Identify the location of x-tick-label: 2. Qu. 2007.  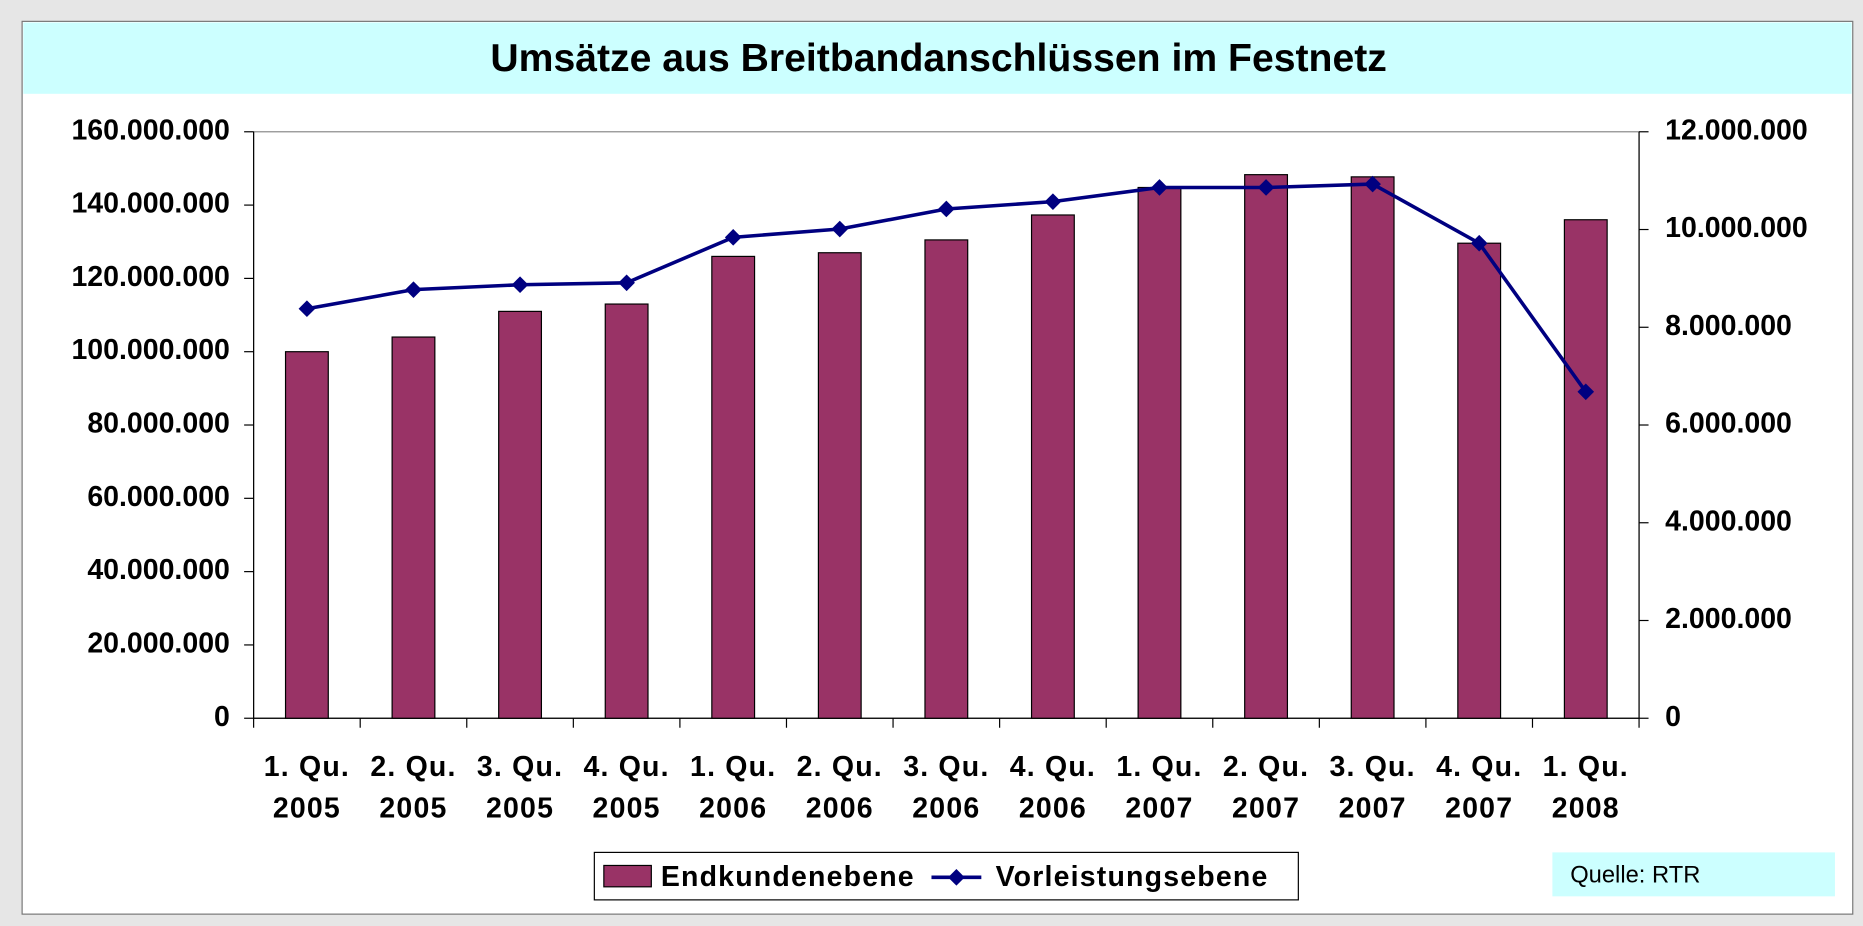
(1266, 788).